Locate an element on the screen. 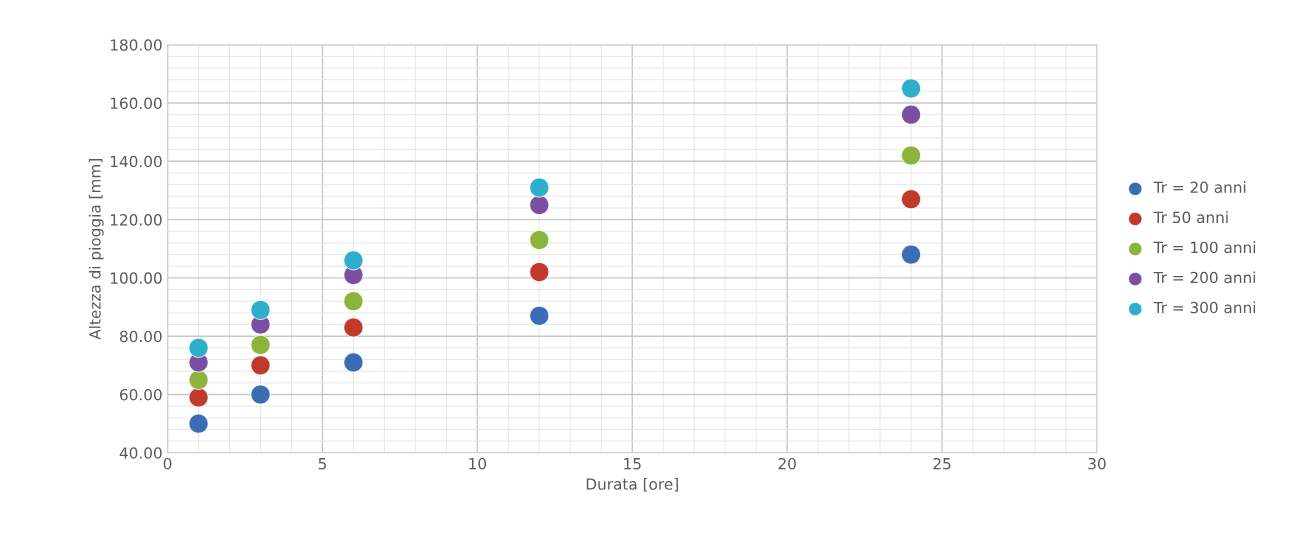  y-tick-label: 140.00 is located at coordinates (136, 161).